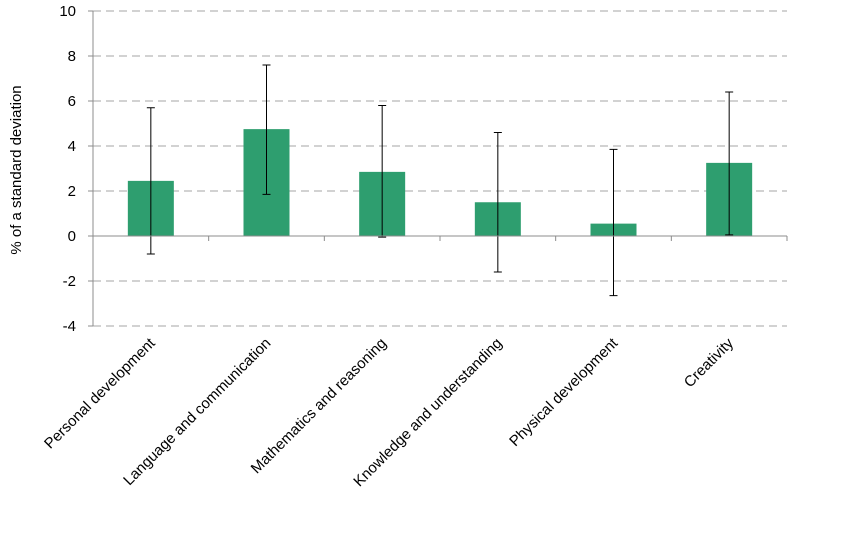 The width and height of the screenshot is (848, 544). Describe the element at coordinates (16, 169) in the screenshot. I see `y-axis-title: % of a standard deviation` at that location.